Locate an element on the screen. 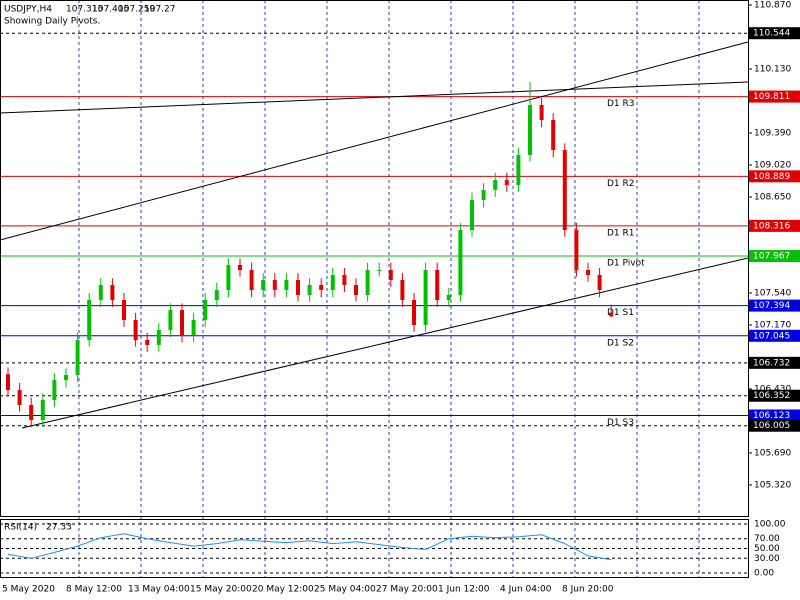 The width and height of the screenshot is (800, 600). y-tick-label: 106.430 is located at coordinates (772, 389).